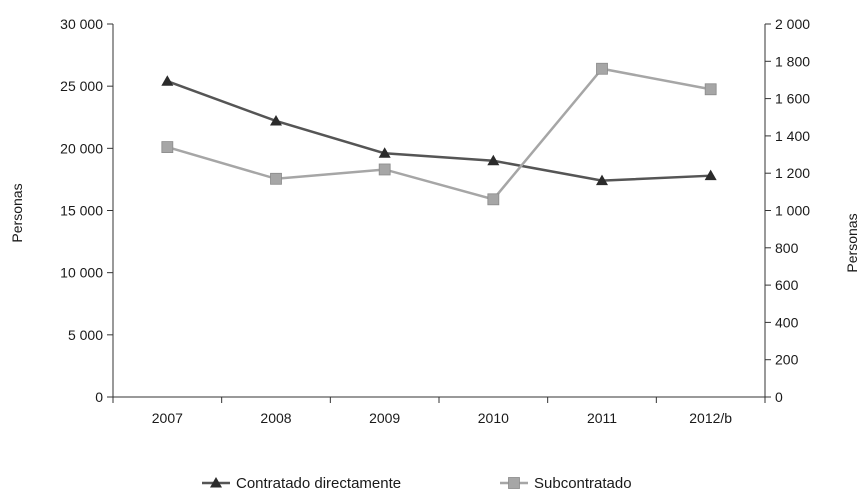  What do you see at coordinates (852, 242) in the screenshot?
I see `y-right-axis-title: Personas` at bounding box center [852, 242].